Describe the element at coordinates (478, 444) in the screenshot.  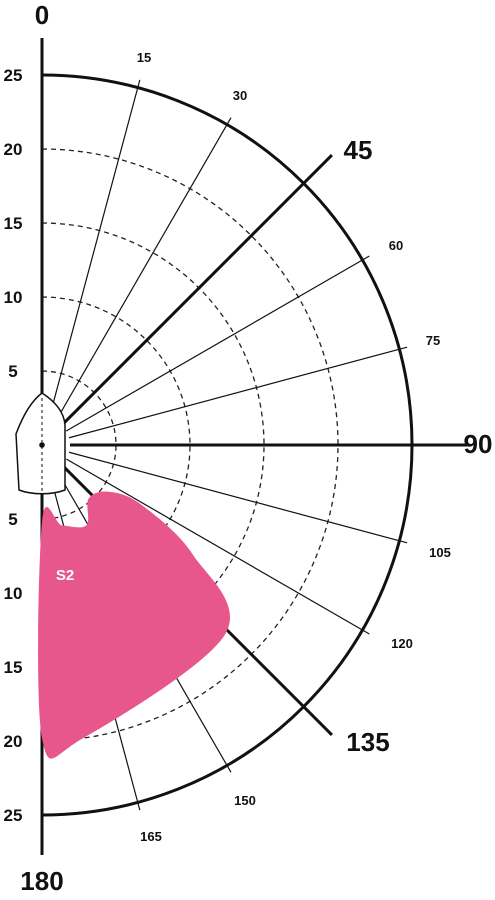
I see `angle-label-90: 90` at that location.